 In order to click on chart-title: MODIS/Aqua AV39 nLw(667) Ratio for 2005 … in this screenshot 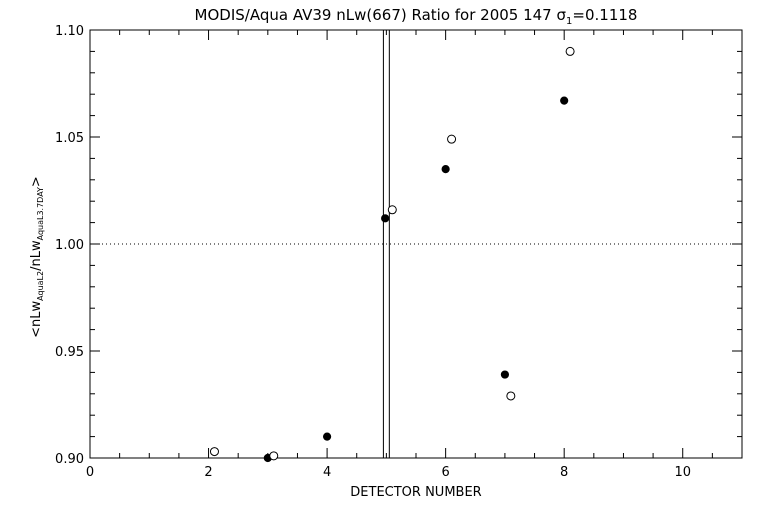, I will do `click(416, 16)`.